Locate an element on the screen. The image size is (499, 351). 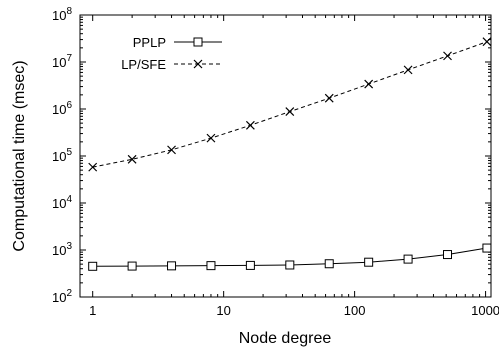
y-tick-exponent: 7 is located at coordinates (69, 58).